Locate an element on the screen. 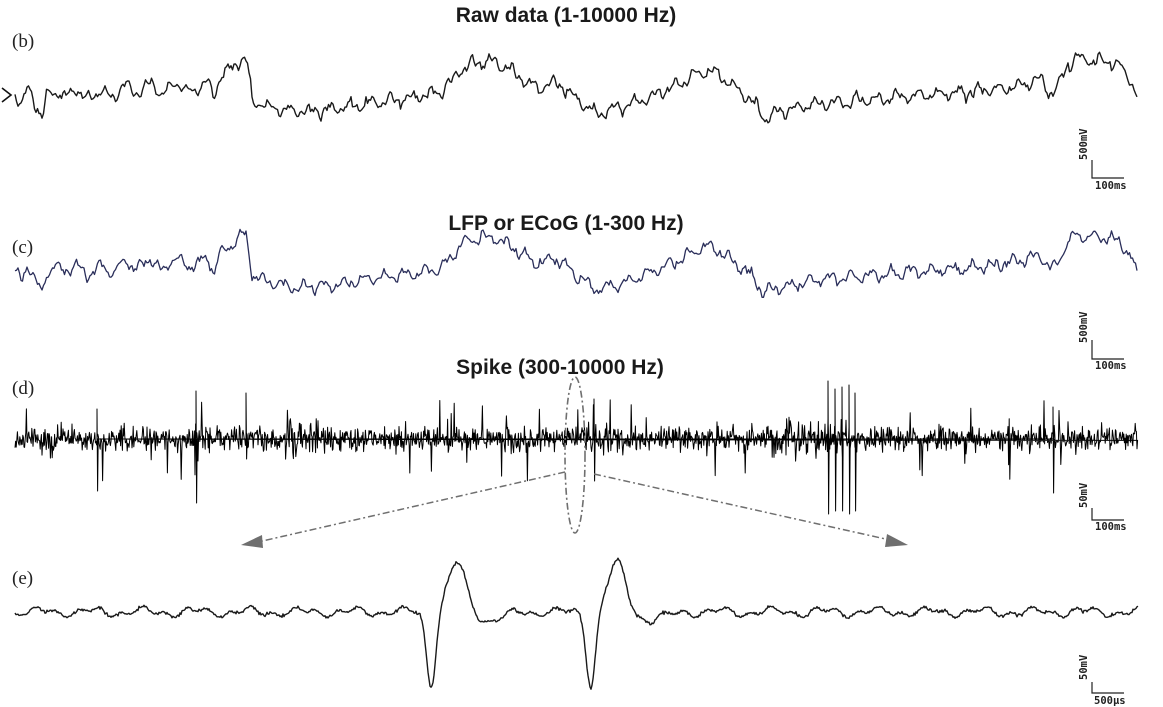 The height and width of the screenshot is (707, 1163). panel-letter-e: (e) is located at coordinates (22, 578).